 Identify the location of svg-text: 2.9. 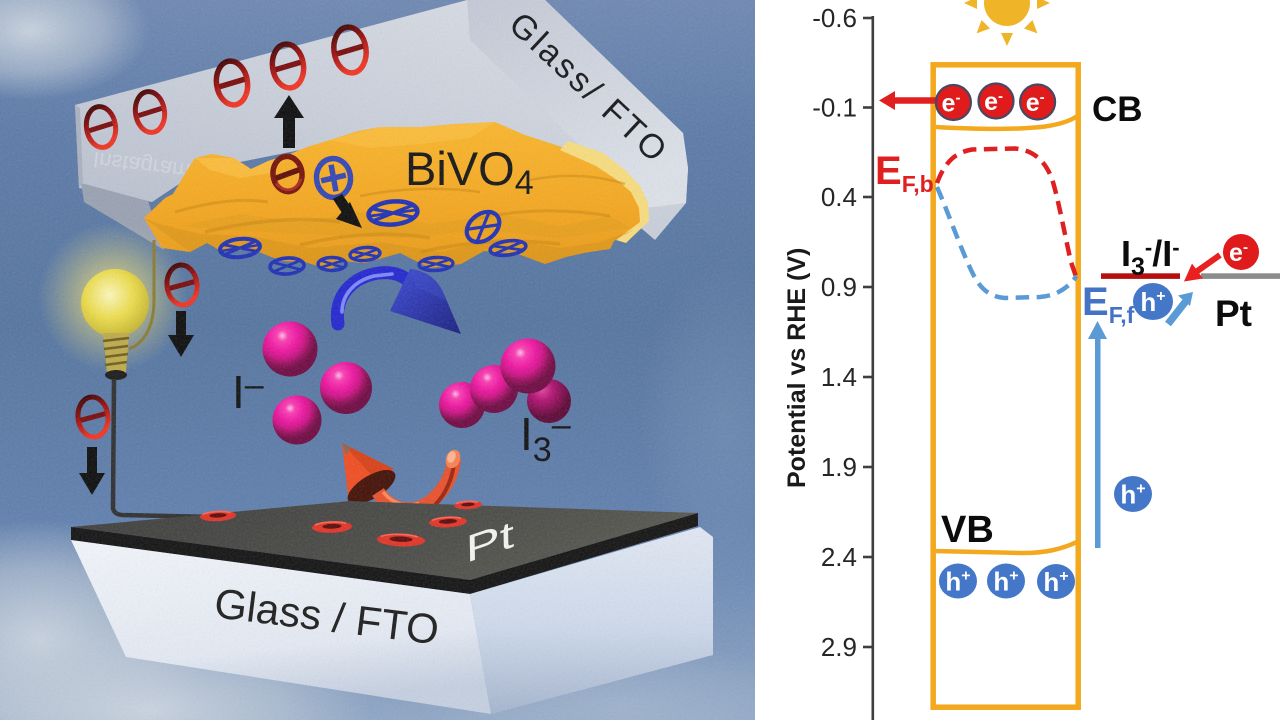
(839, 647).